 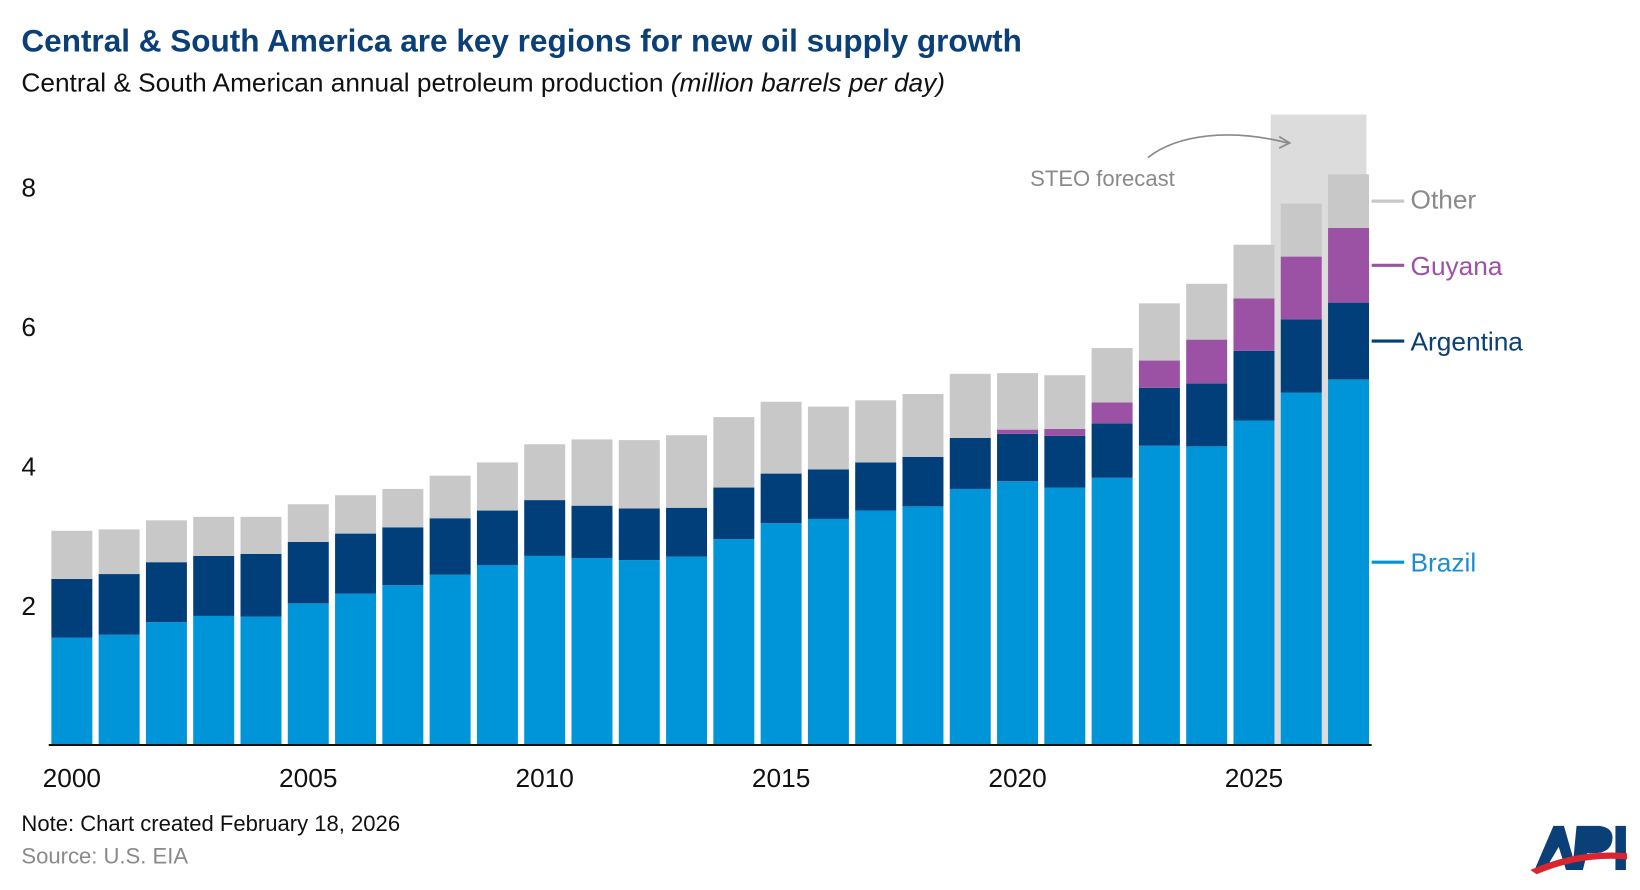 What do you see at coordinates (1349, 265) in the screenshot?
I see `bar-guyana-2027` at bounding box center [1349, 265].